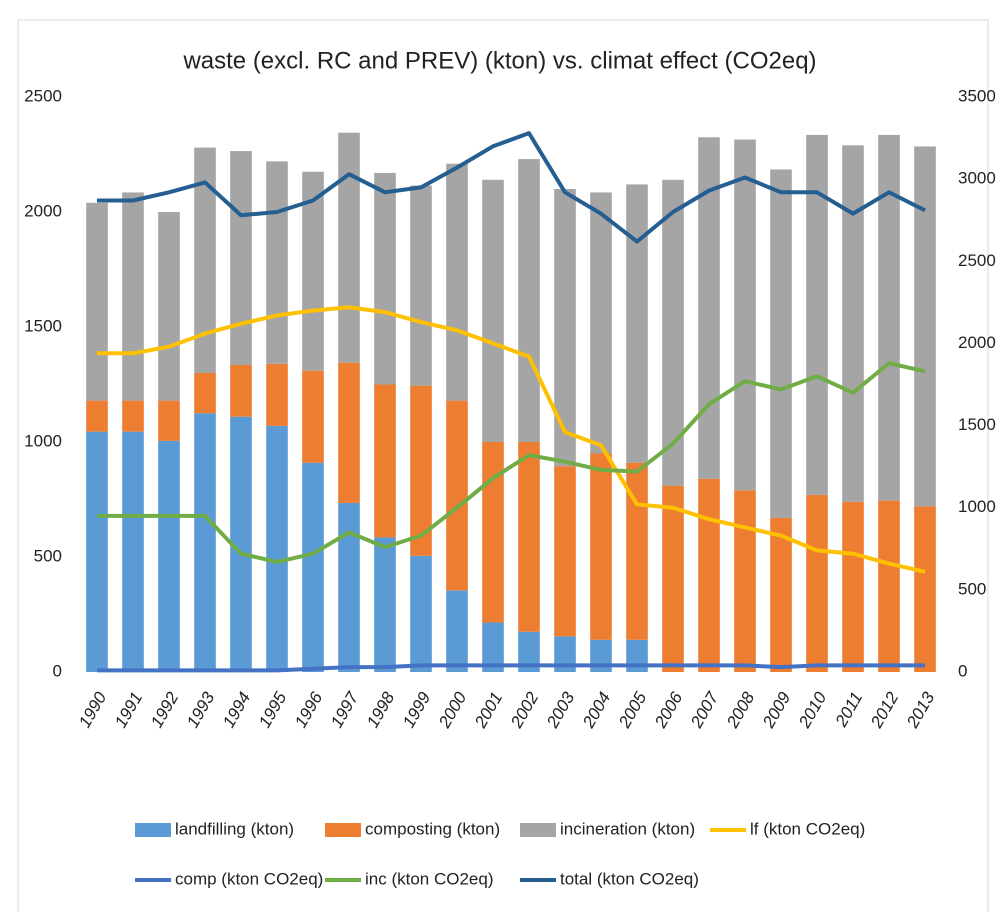  I want to click on x-tick-label: 2008, so click(740, 710).